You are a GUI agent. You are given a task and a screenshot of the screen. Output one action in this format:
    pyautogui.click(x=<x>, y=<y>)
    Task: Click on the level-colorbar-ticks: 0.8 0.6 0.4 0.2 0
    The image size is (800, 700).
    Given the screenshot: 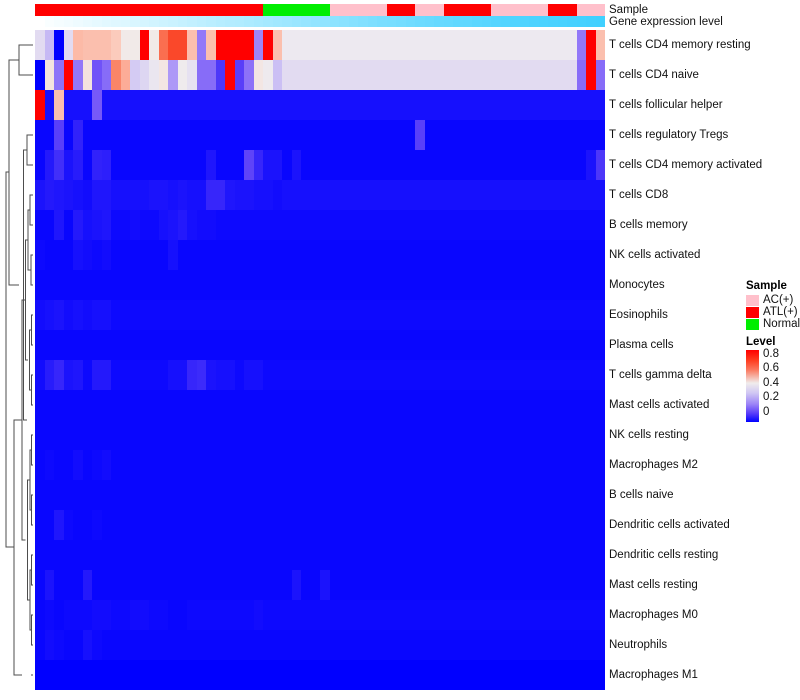 What is the action you would take?
    pyautogui.click(x=780, y=385)
    